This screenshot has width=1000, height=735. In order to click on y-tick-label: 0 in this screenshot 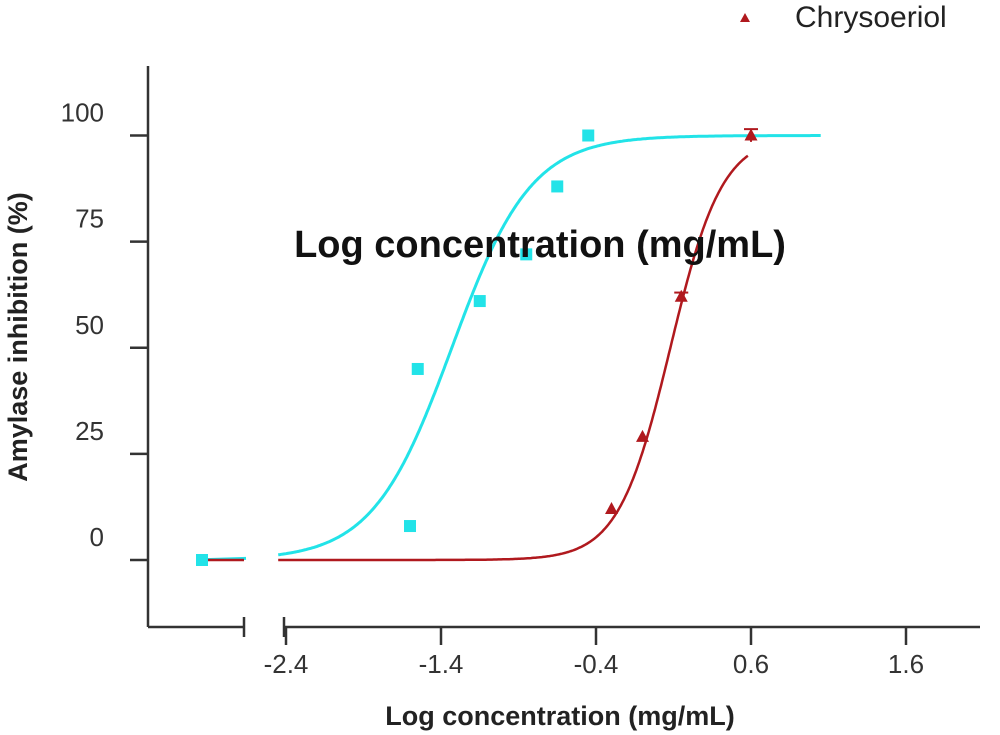, I will do `click(97, 537)`.